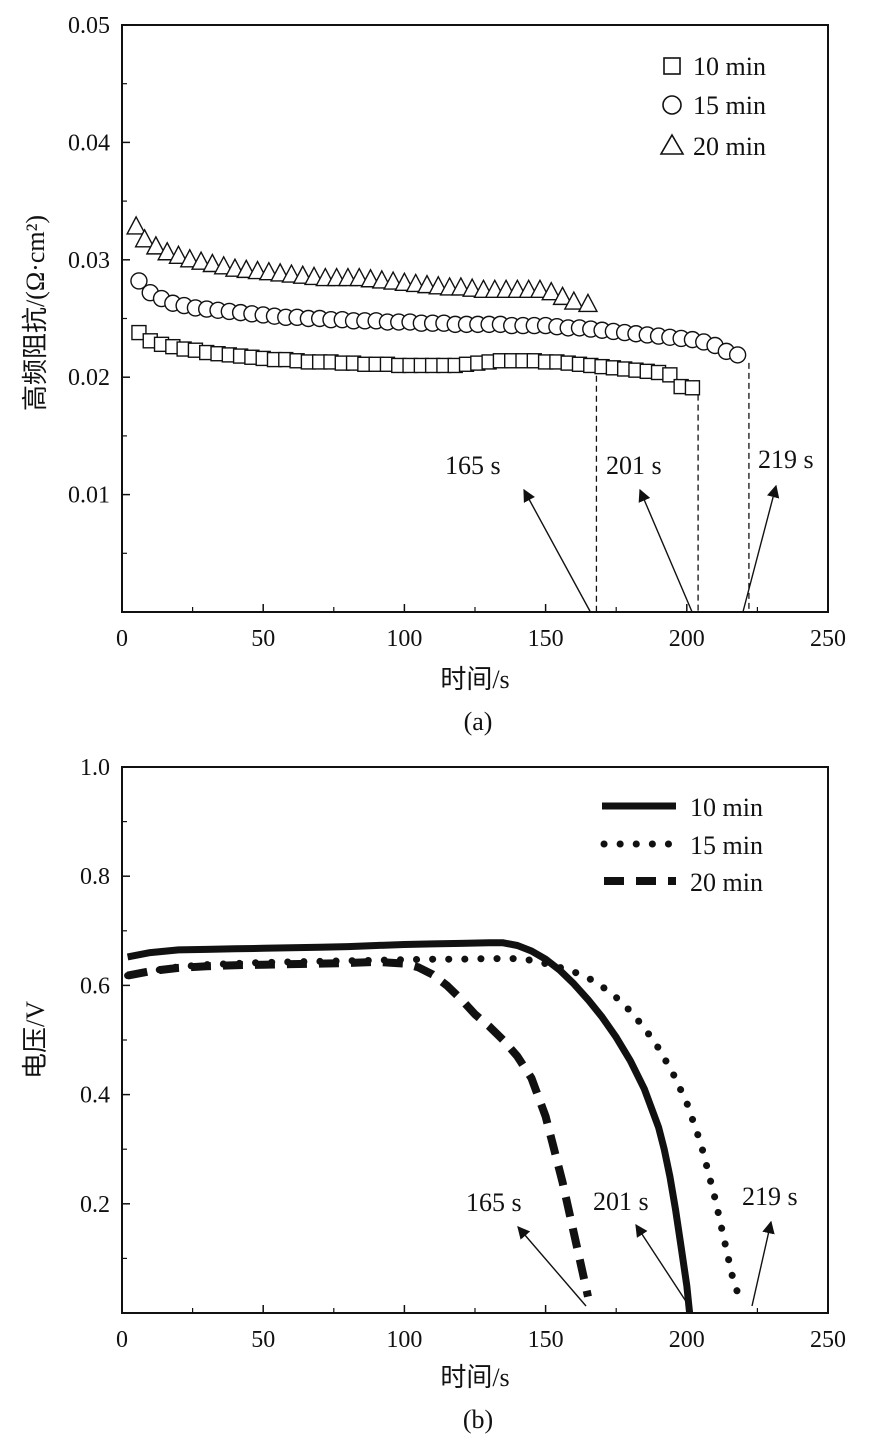  Describe the element at coordinates (672, 66) in the screenshot. I see `legend-a-square-icon` at that location.